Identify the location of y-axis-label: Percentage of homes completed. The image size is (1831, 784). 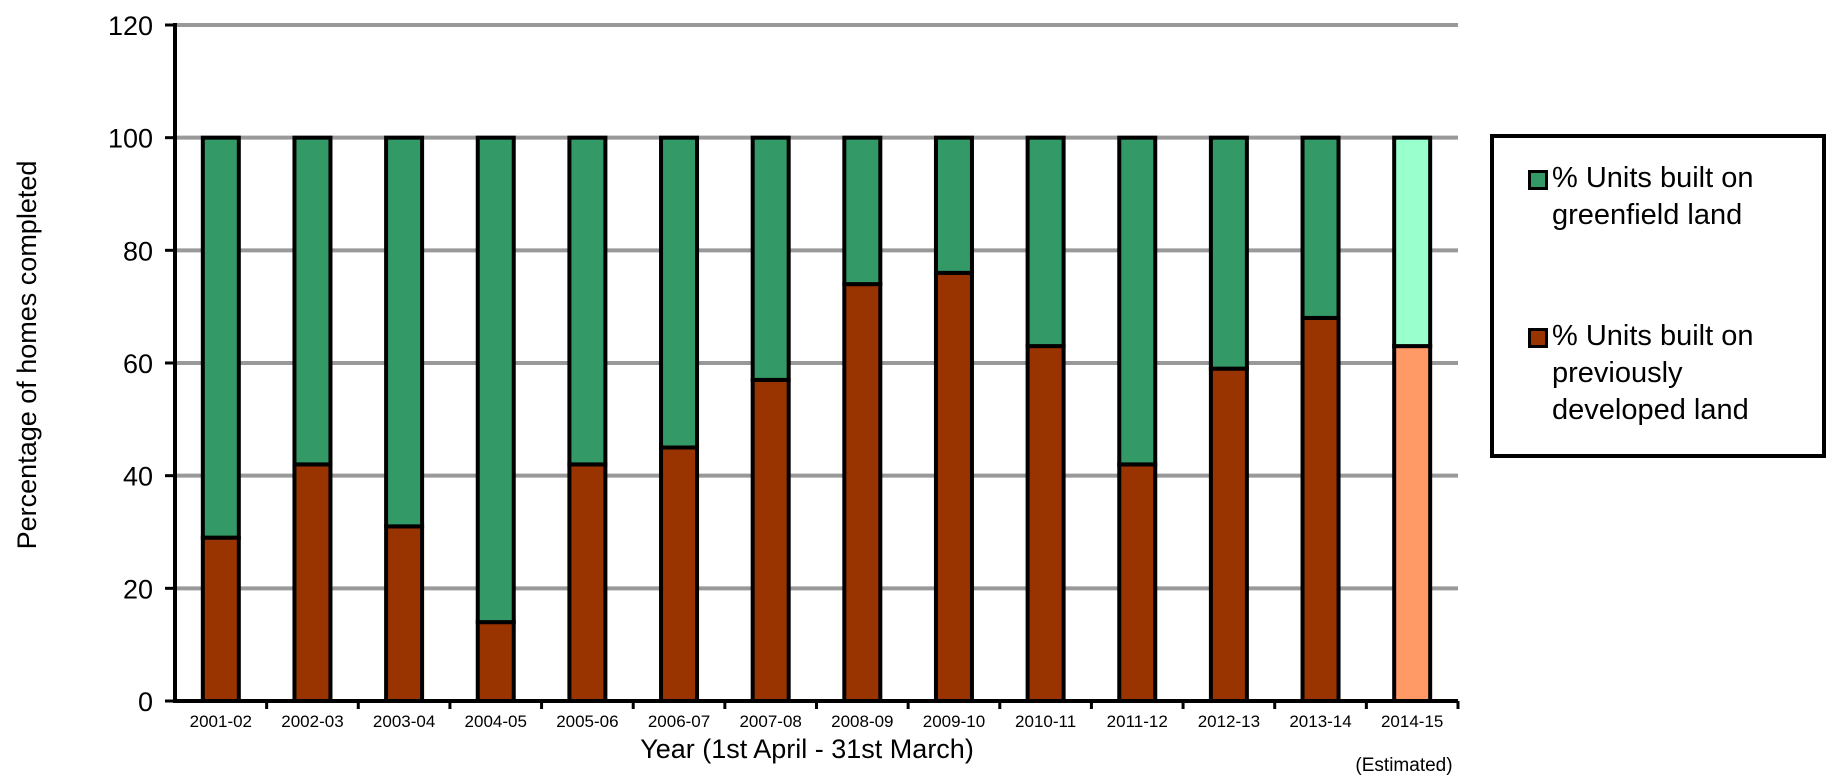
(27, 355).